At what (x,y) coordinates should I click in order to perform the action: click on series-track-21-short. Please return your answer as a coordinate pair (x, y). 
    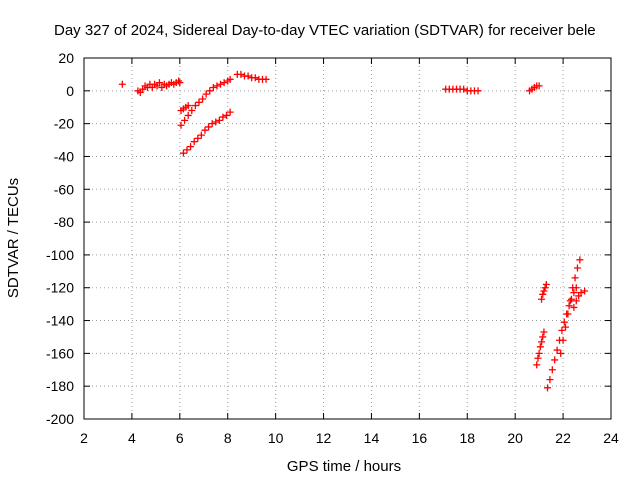
    Looking at the image, I should click on (544, 291).